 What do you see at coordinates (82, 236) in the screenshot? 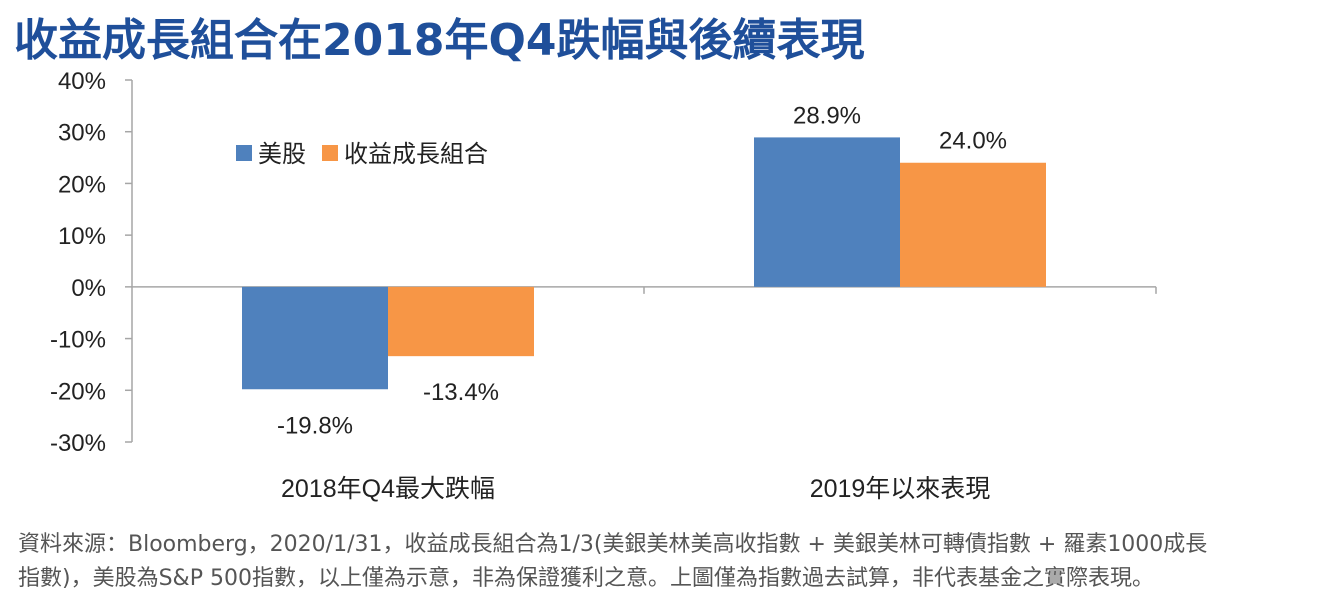
I see `y-tick-label: 10%` at bounding box center [82, 236].